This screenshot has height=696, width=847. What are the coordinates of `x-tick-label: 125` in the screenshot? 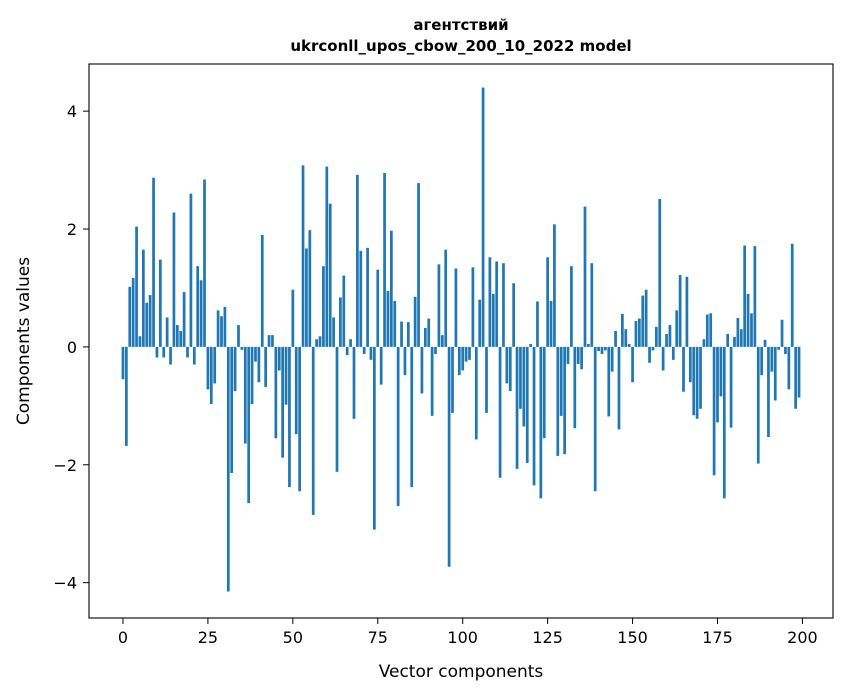 It's located at (547, 637).